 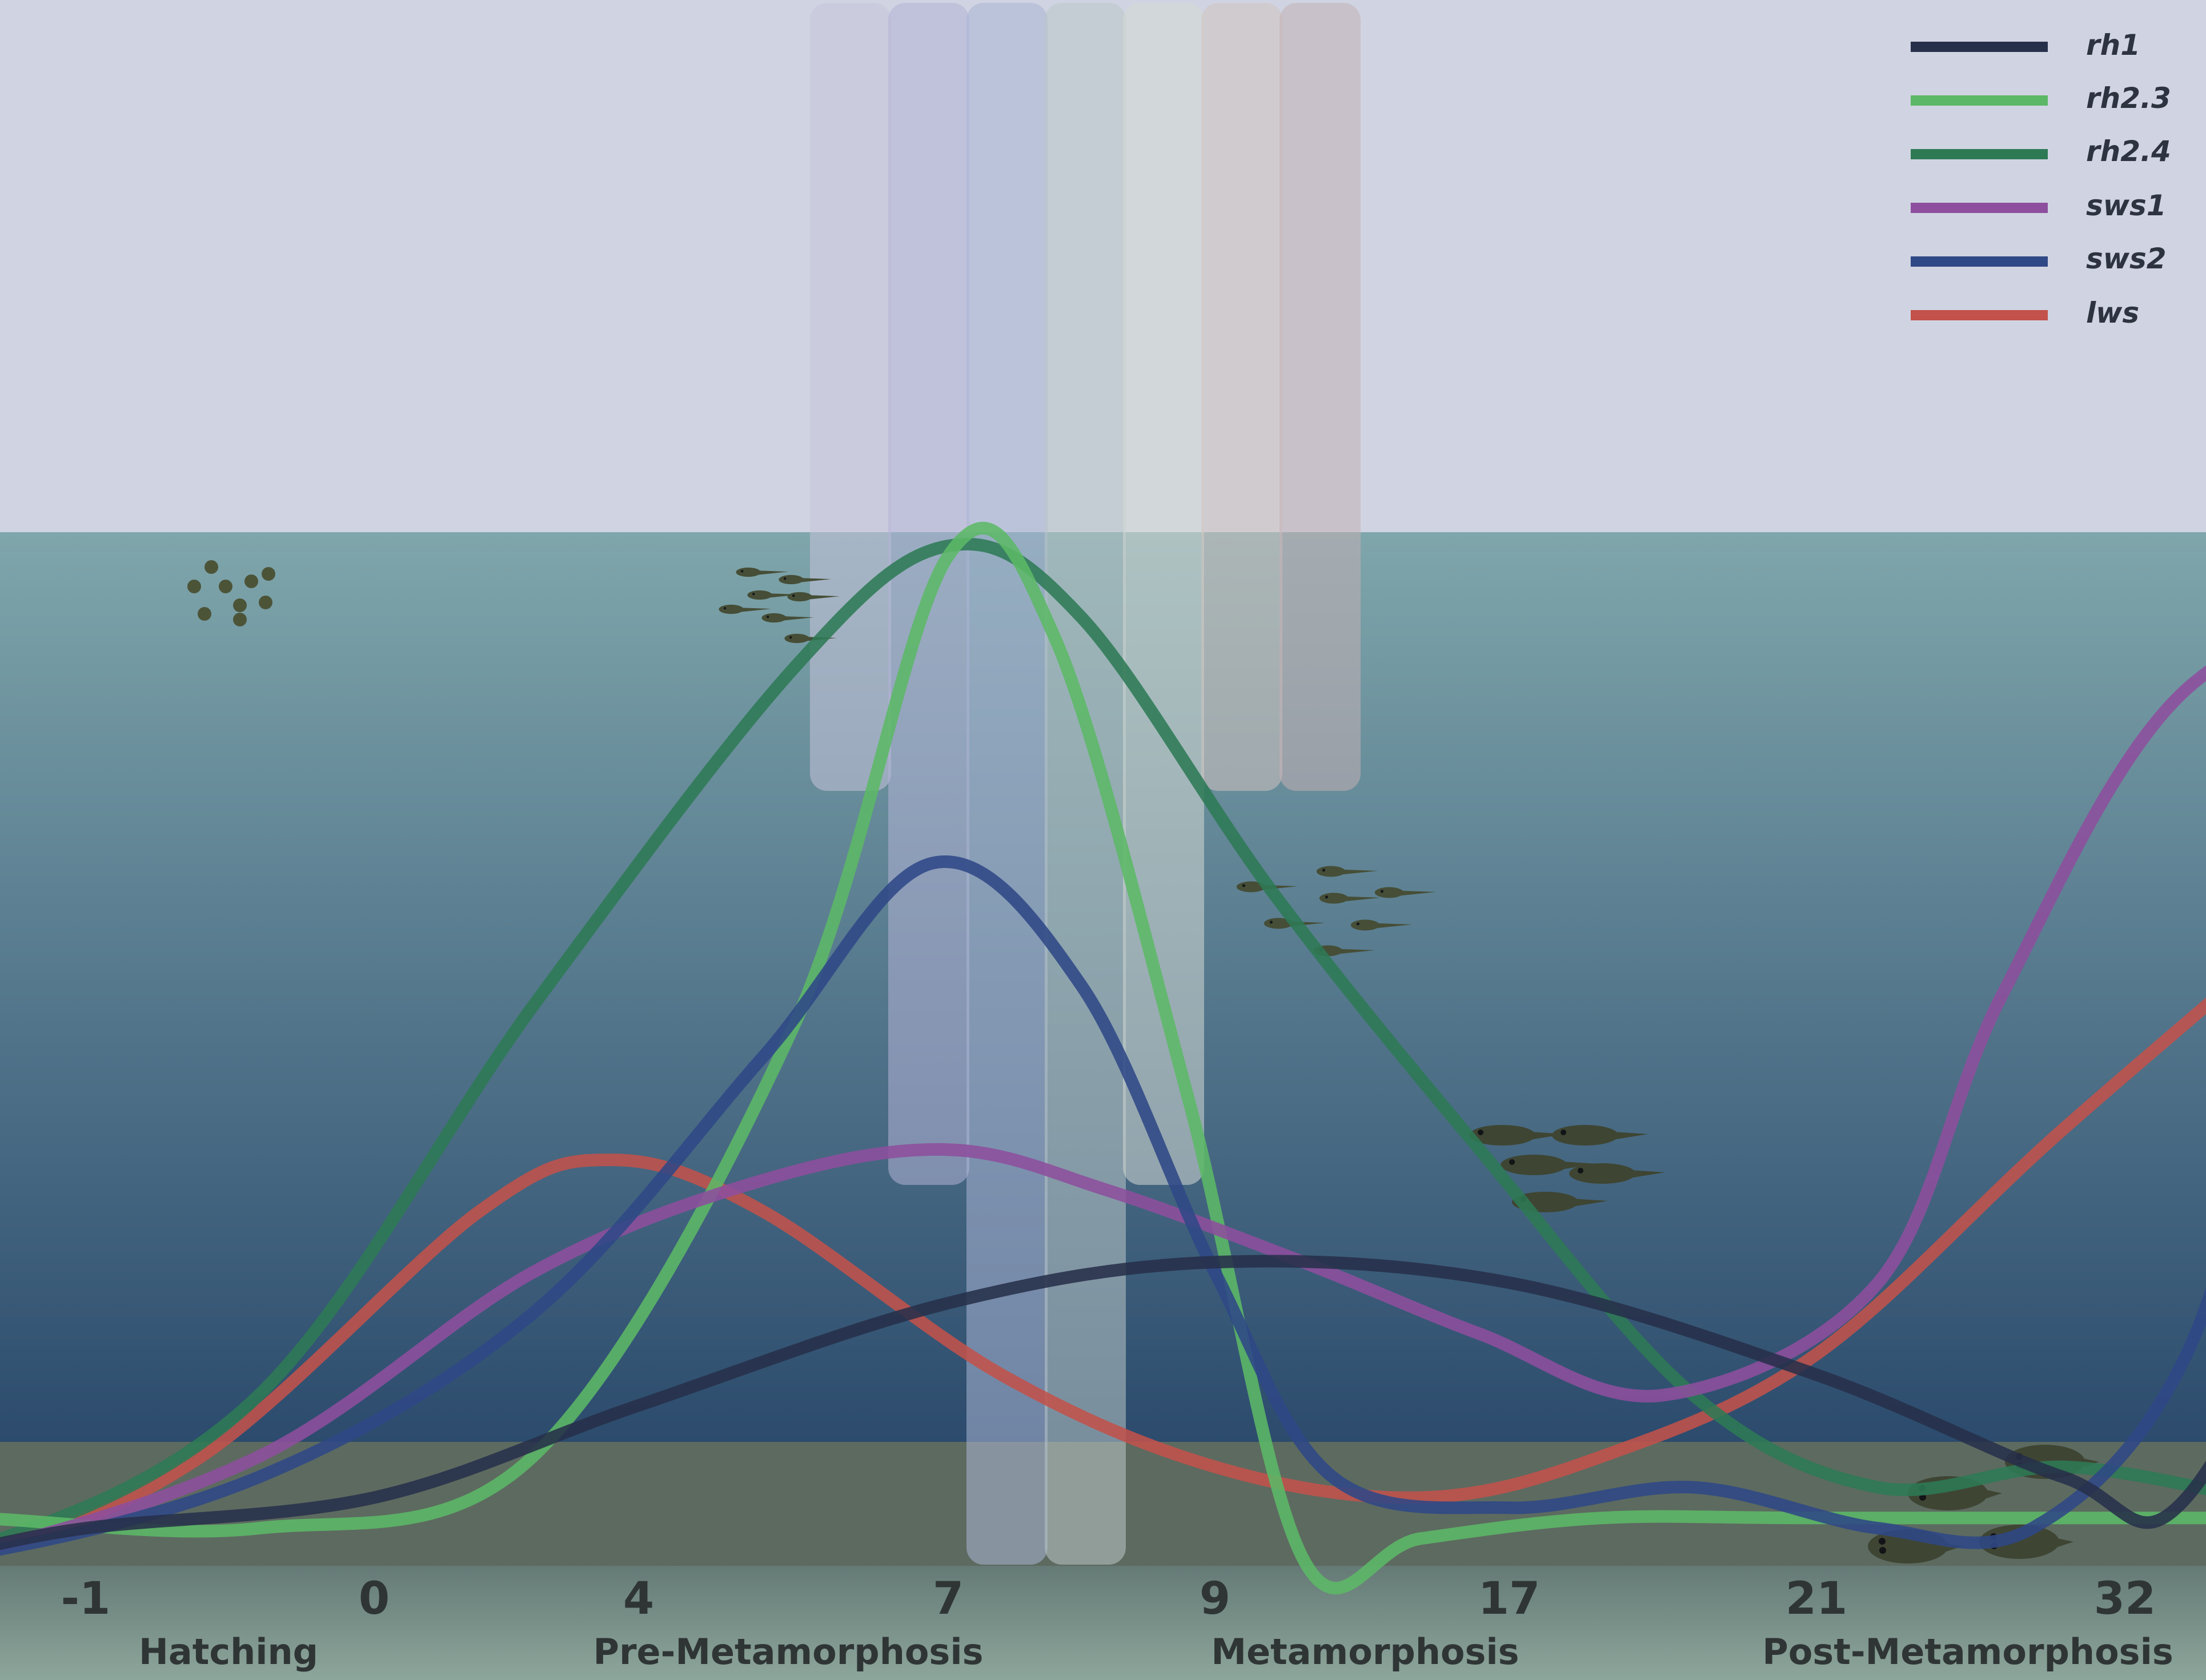 What do you see at coordinates (638, 1599) in the screenshot?
I see `x-tick-label: 4` at bounding box center [638, 1599].